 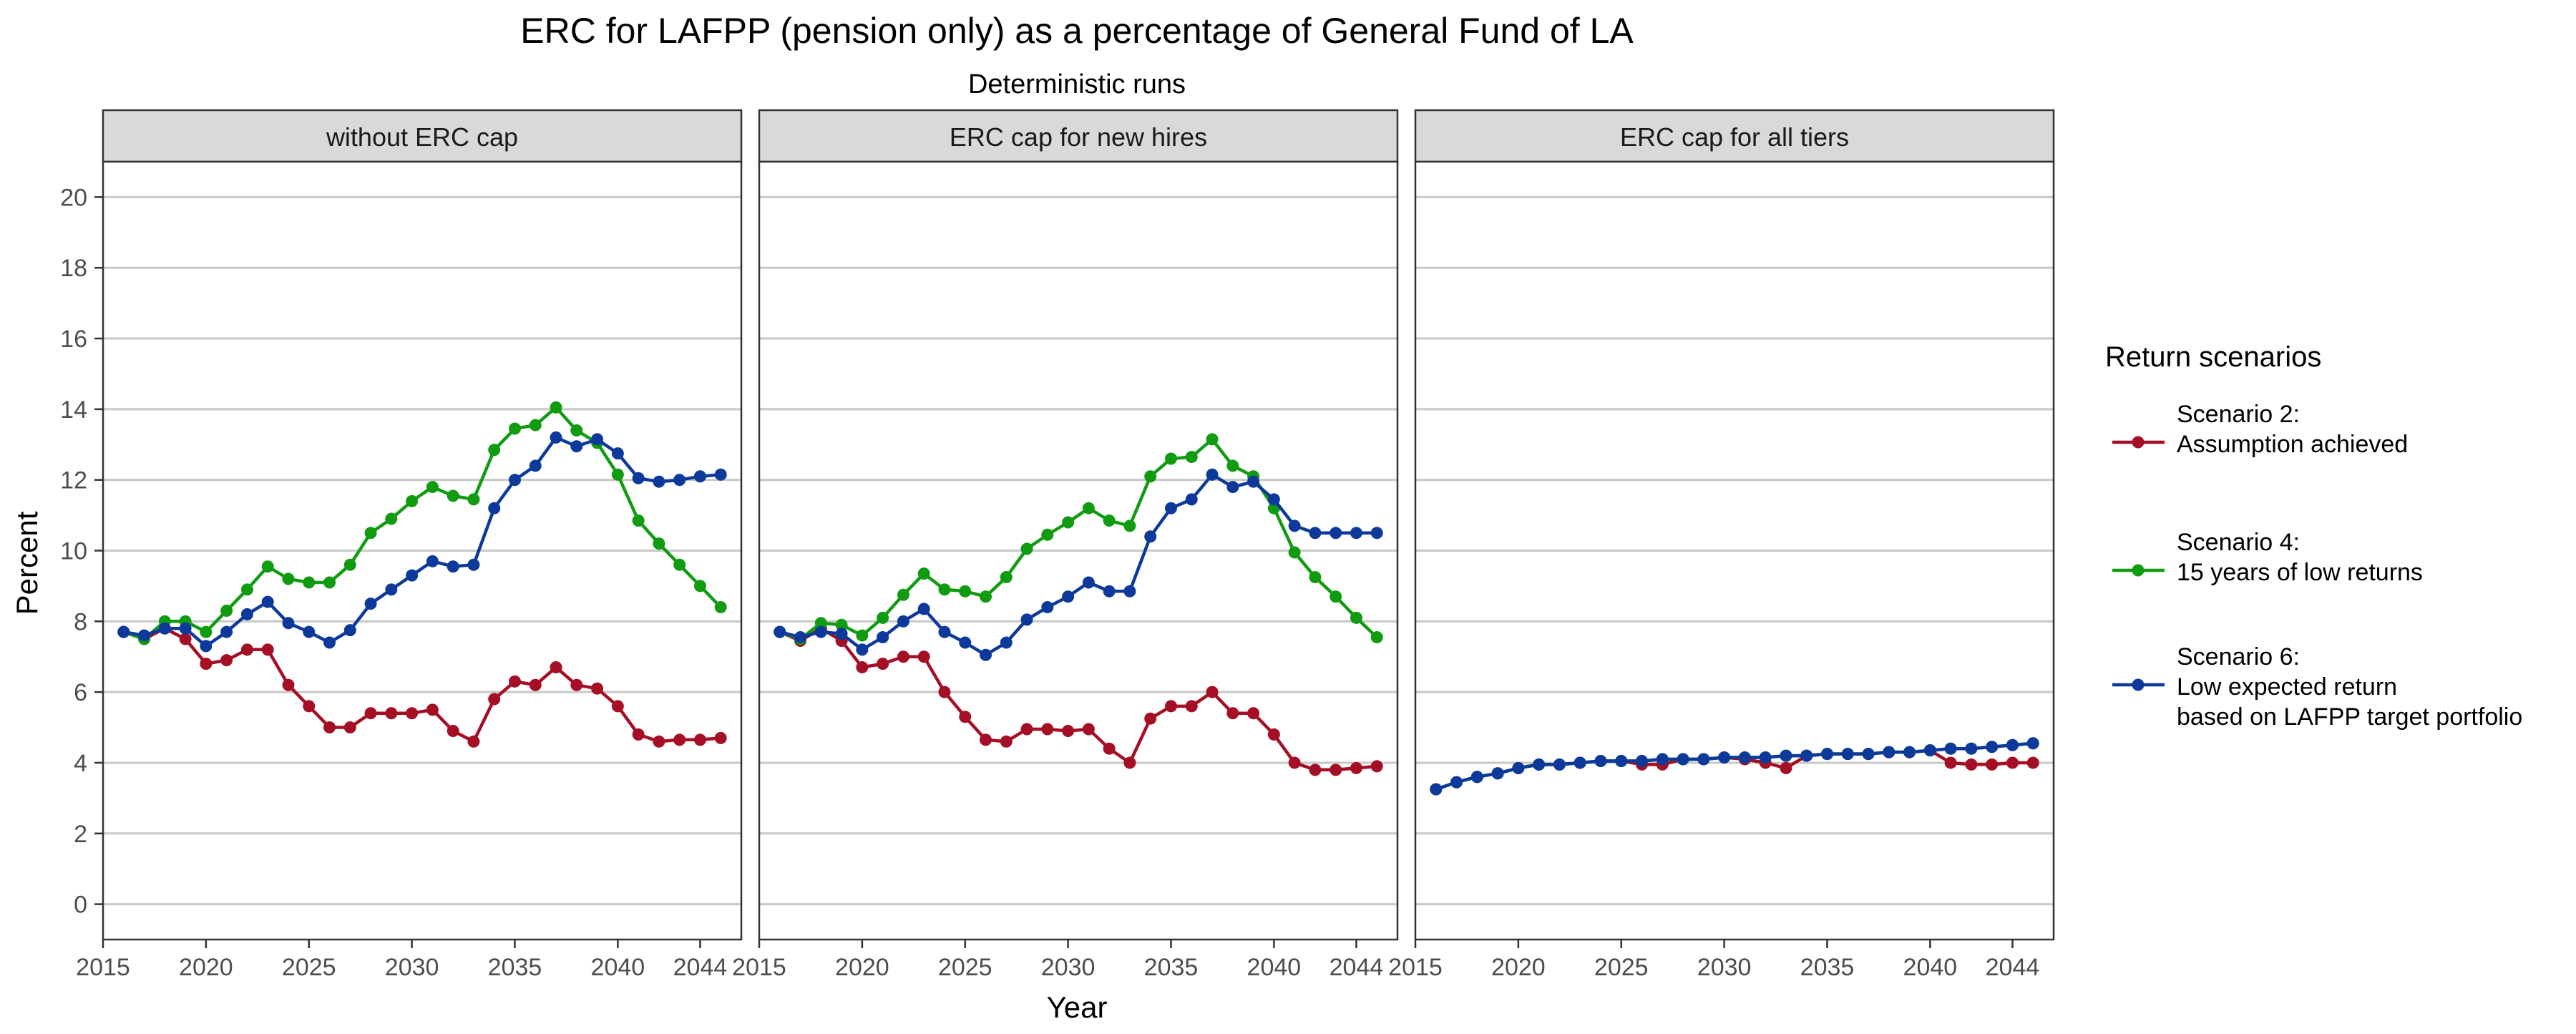 What do you see at coordinates (73, 551) in the screenshot?
I see `y-tick-label: 10` at bounding box center [73, 551].